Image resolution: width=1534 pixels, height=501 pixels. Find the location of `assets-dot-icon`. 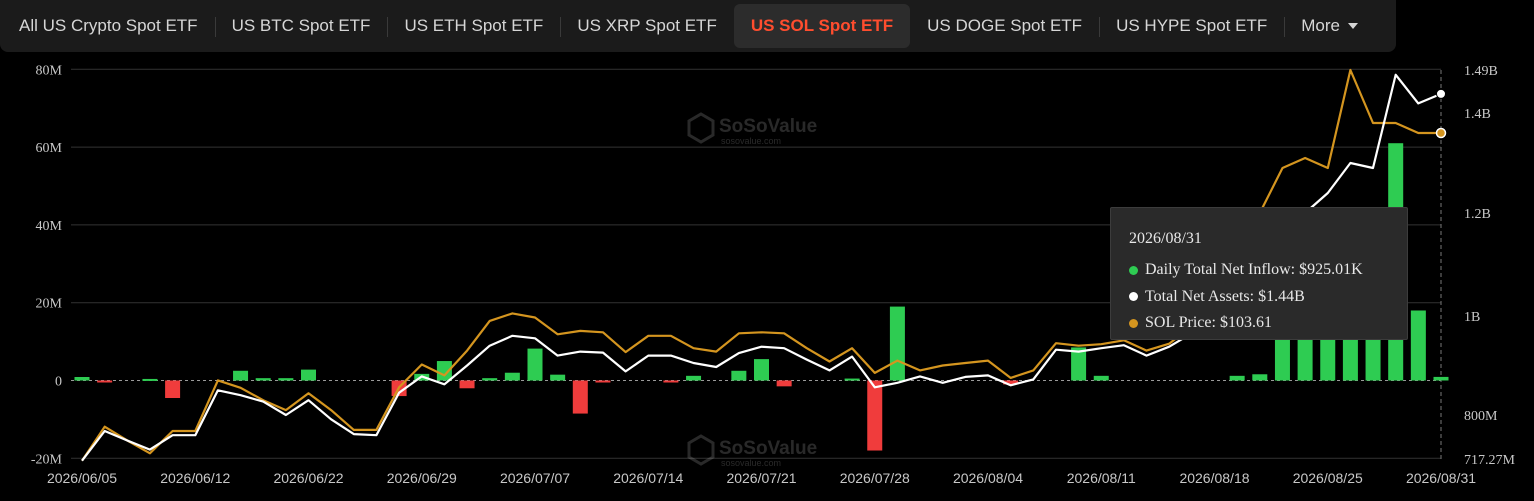

assets-dot-icon is located at coordinates (1133, 297).